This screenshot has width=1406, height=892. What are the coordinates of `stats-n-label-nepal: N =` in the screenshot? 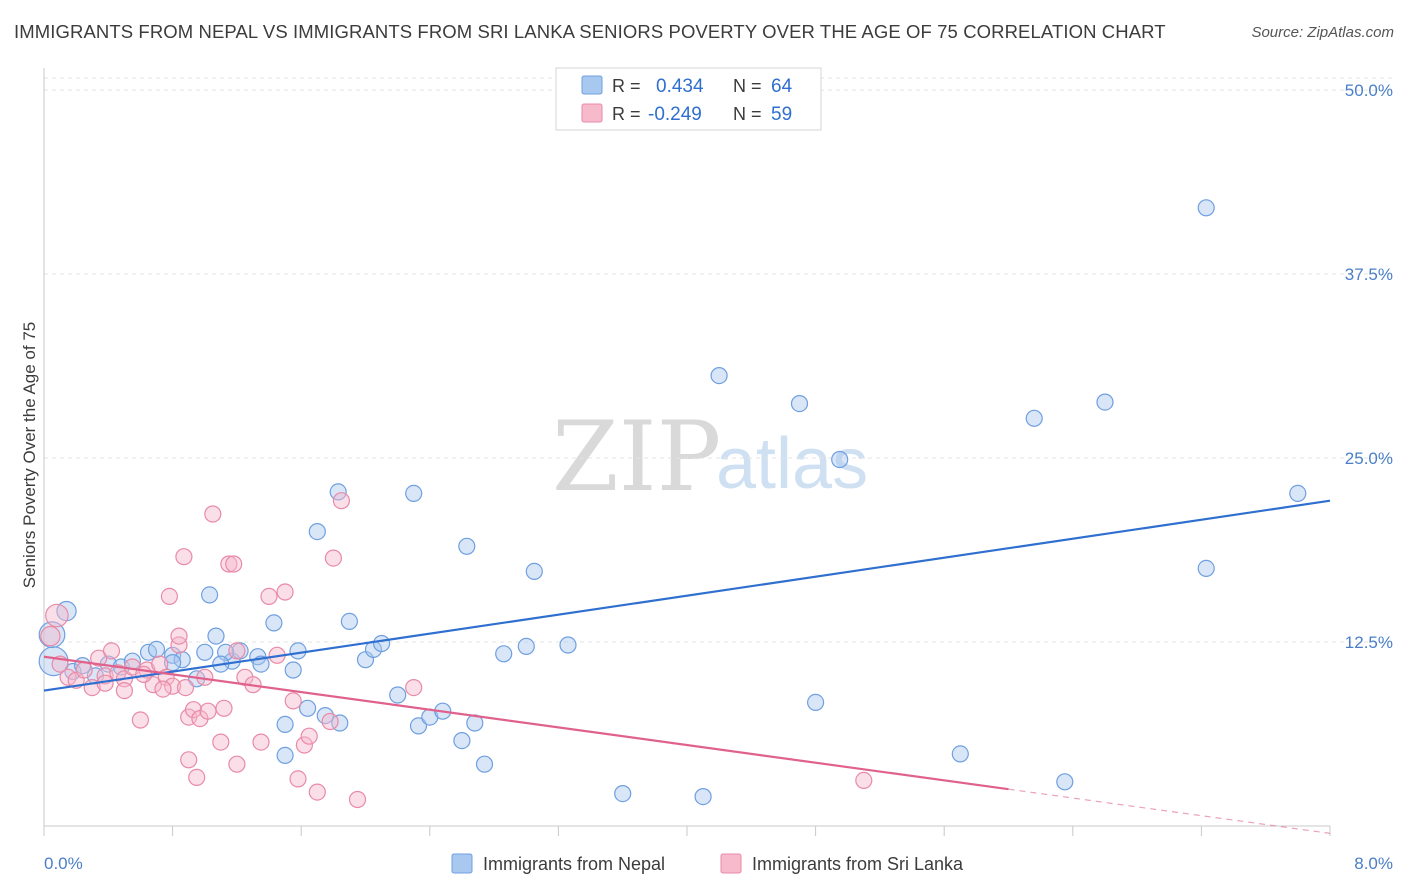 It's located at (747, 86).